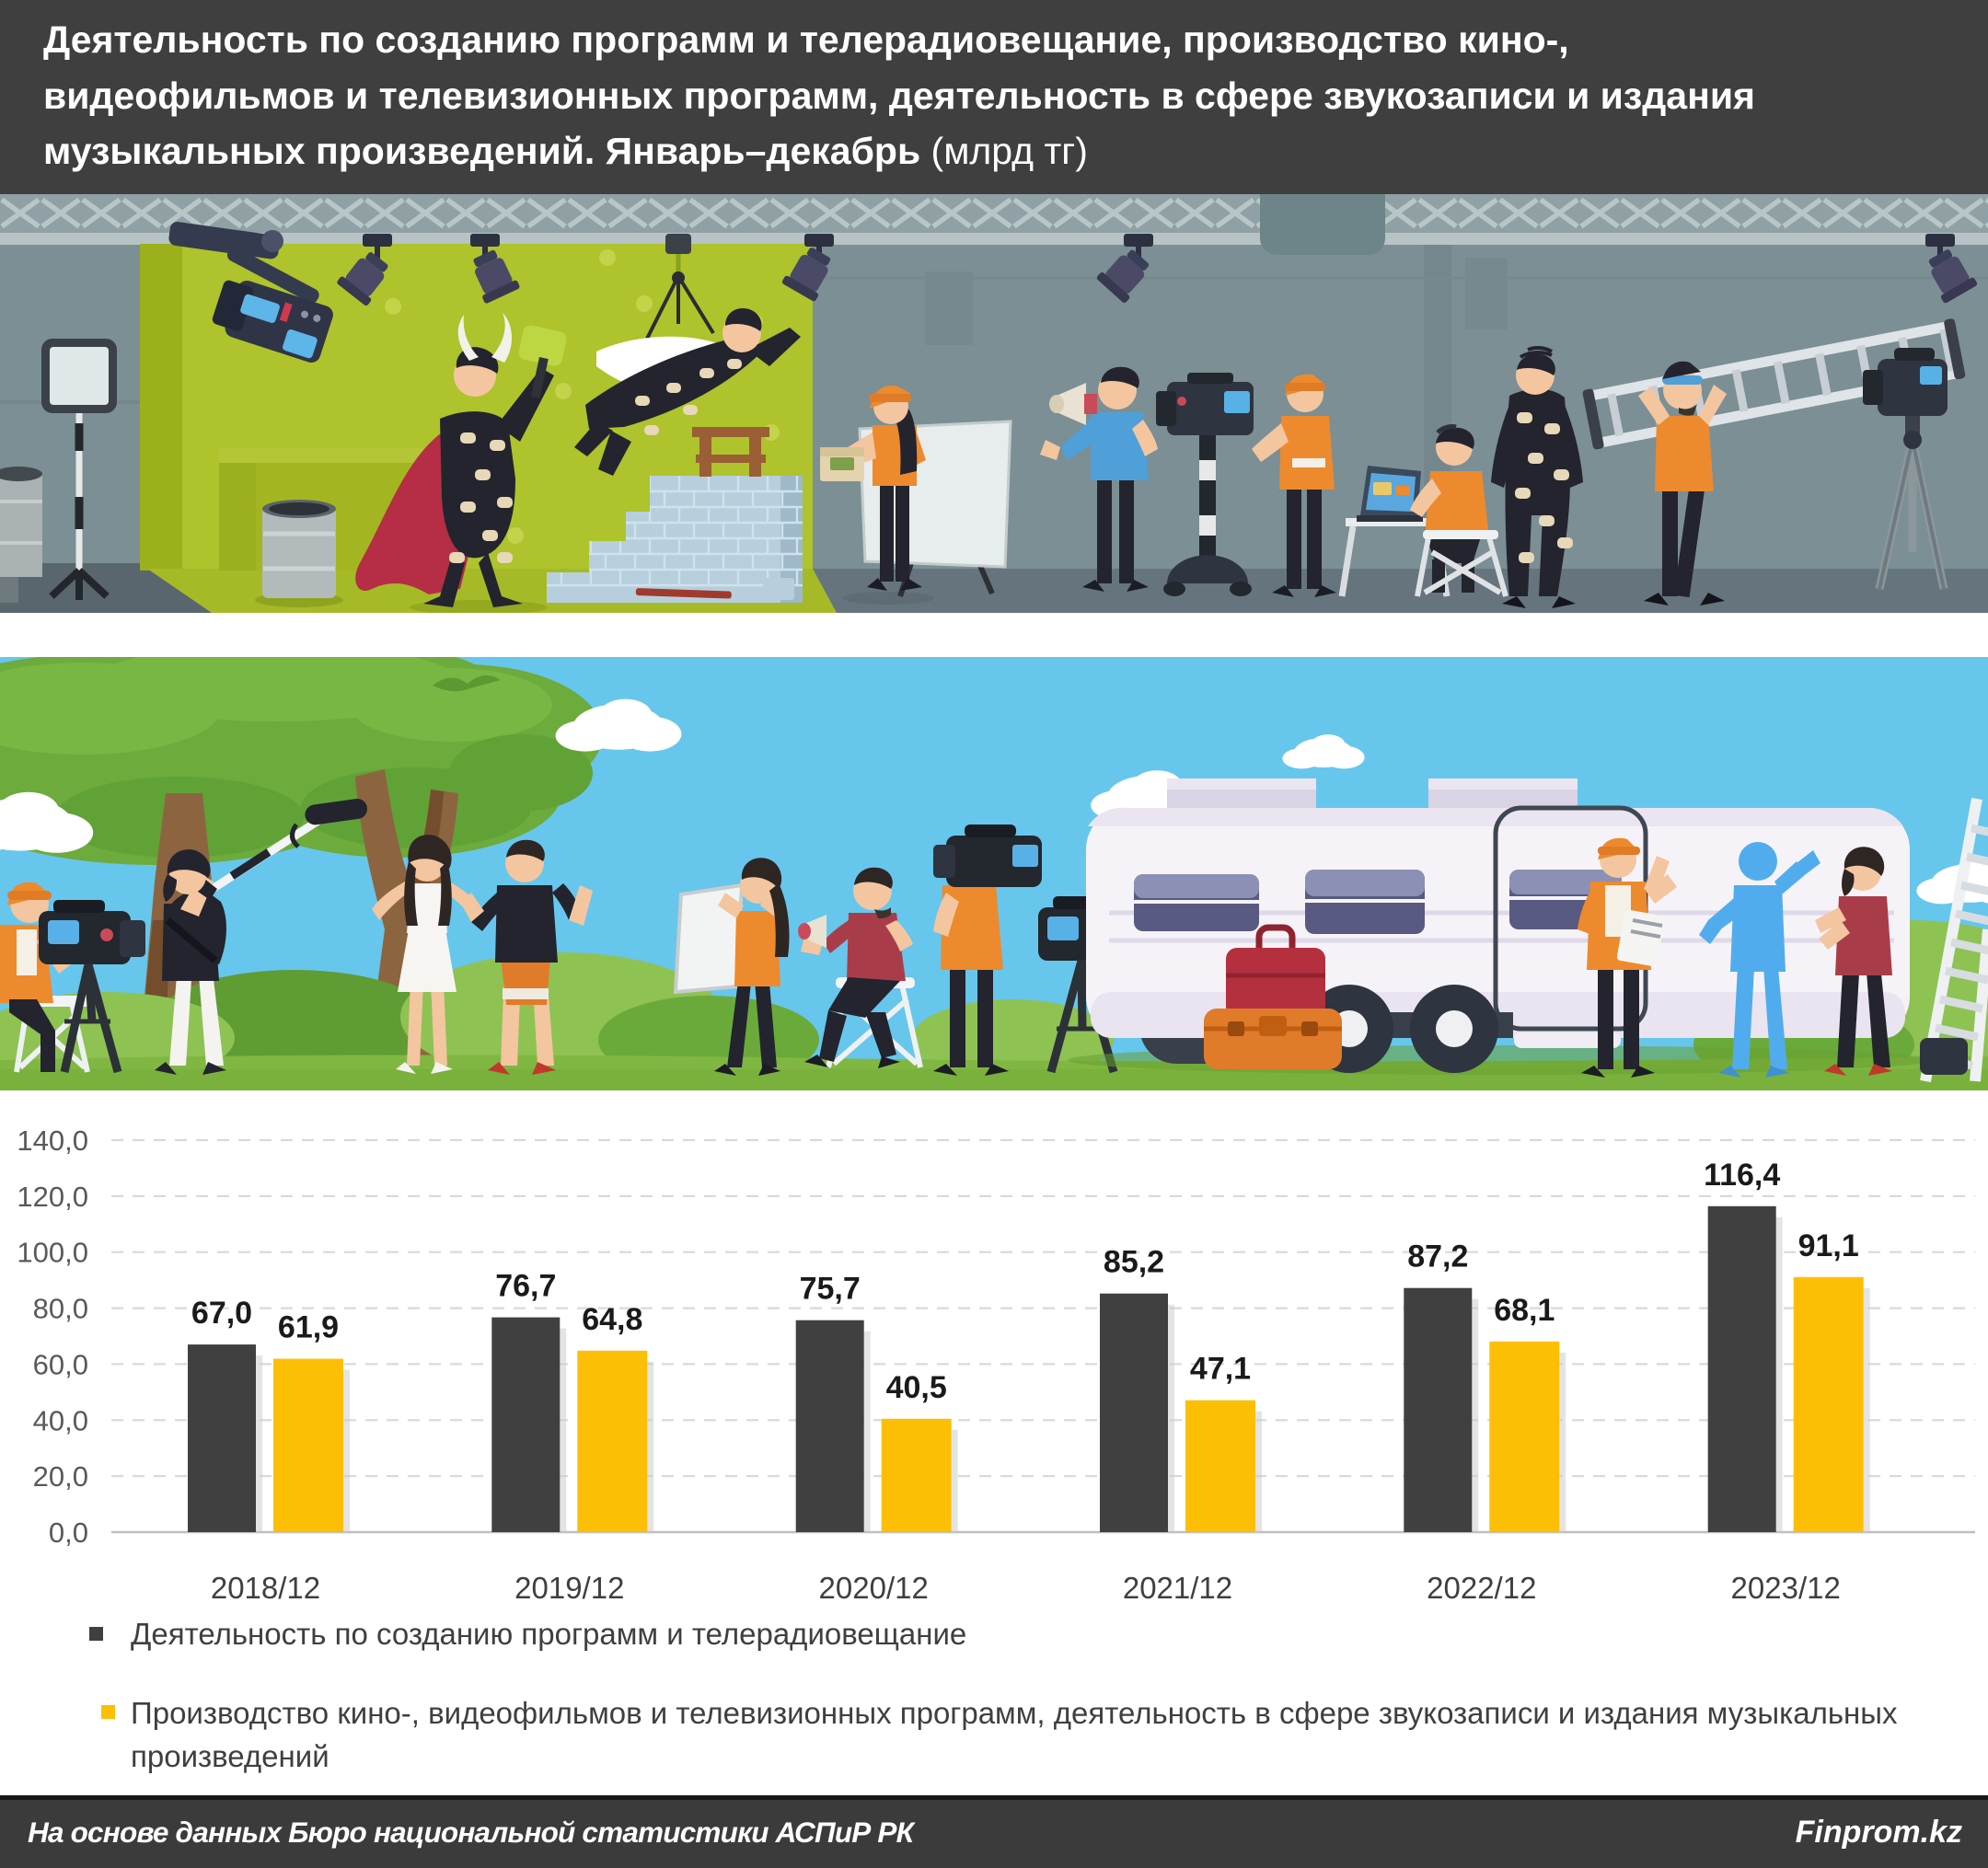 Image resolution: width=1988 pixels, height=1868 pixels. I want to click on svg-text: 64,8, so click(612, 1319).